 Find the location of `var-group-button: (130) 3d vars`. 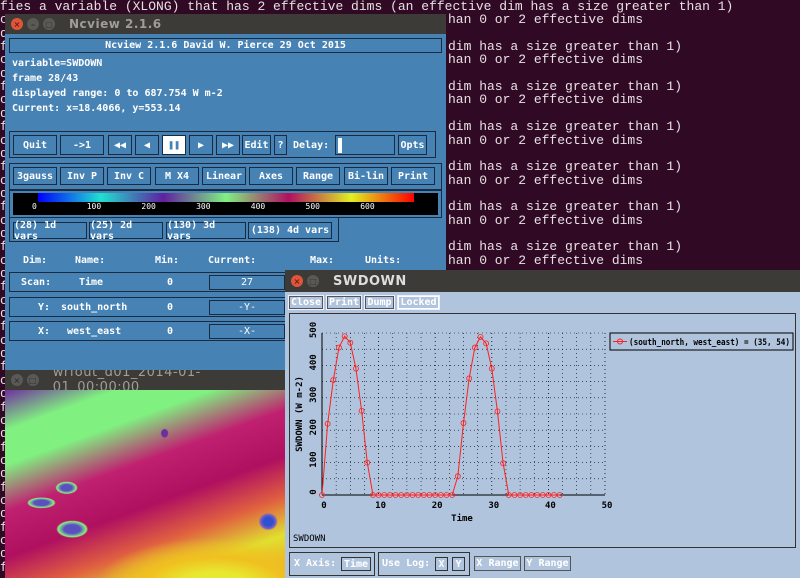

var-group-button: (130) 3d vars is located at coordinates (206, 231).